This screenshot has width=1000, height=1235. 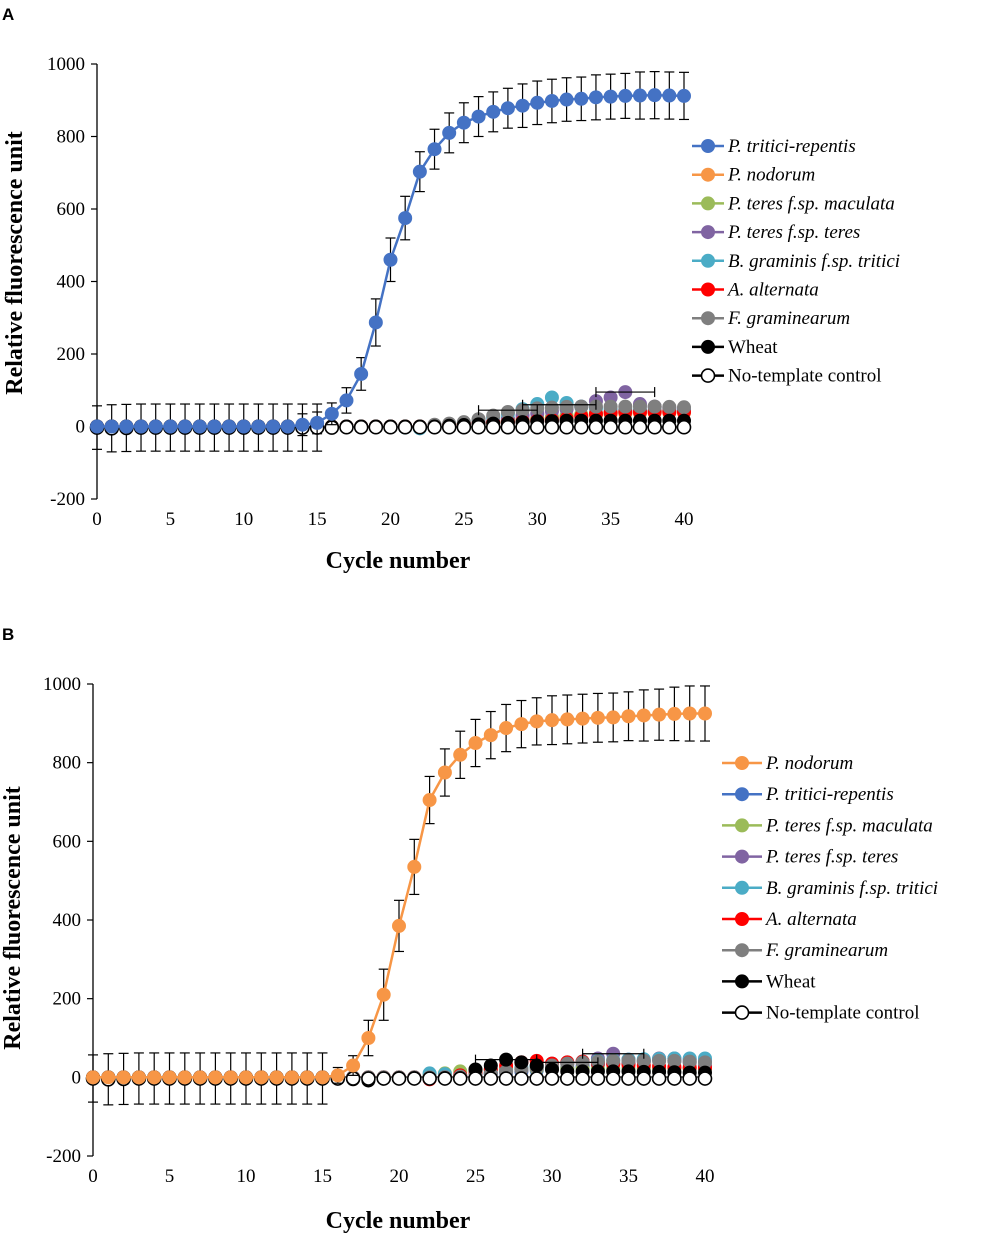 I want to click on legend-label: P. teres f.sp. maculata, so click(x=849, y=825).